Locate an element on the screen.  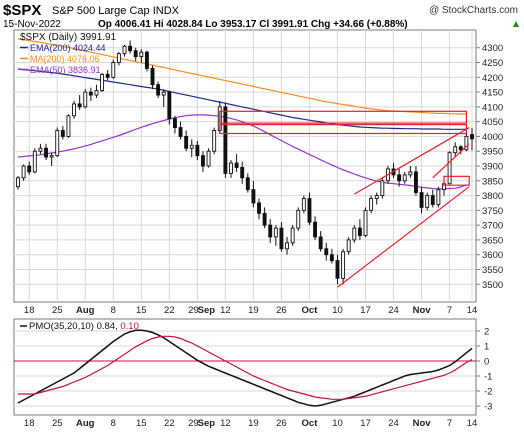
date-tick-label: 7 is located at coordinates (449, 310).